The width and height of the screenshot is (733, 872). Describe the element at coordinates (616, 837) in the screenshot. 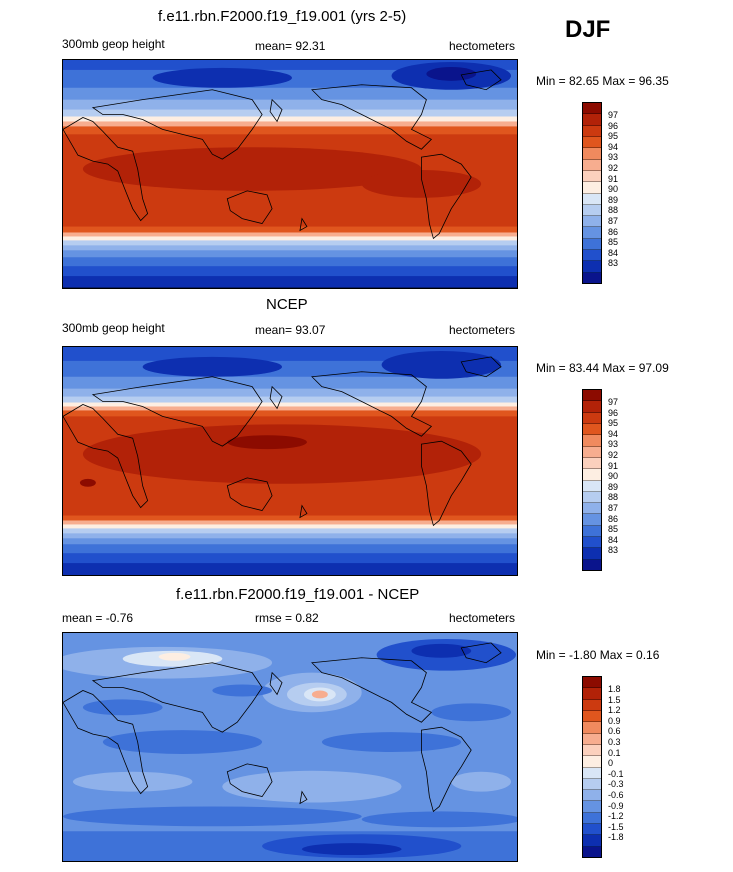

I see `colorbar-tick-label: -1.8` at that location.